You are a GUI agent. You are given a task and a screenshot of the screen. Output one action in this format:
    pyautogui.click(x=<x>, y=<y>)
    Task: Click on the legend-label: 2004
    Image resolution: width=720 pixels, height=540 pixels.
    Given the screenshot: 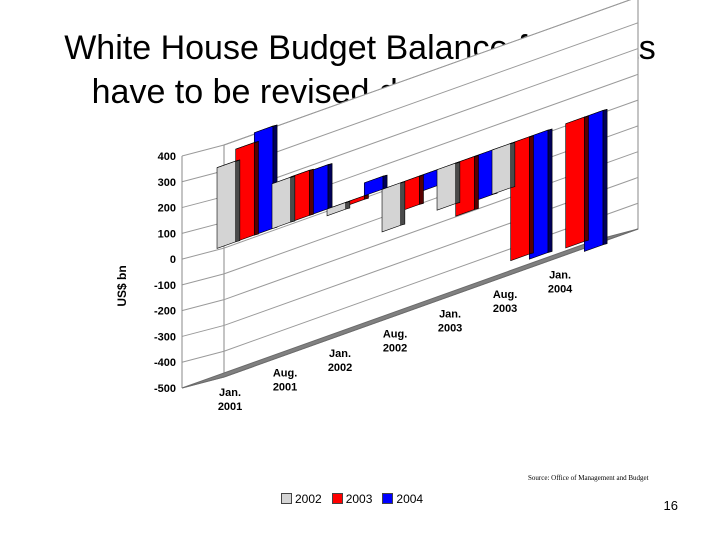 What is the action you would take?
    pyautogui.click(x=410, y=498)
    